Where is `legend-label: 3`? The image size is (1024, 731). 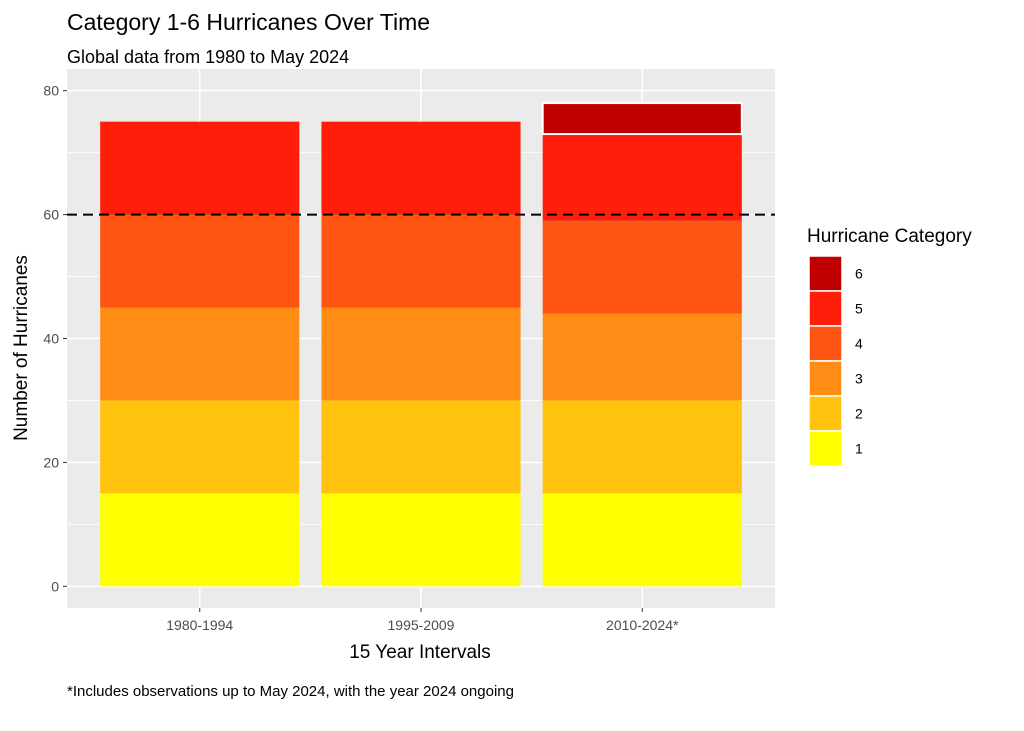
legend-label: 3 is located at coordinates (859, 379).